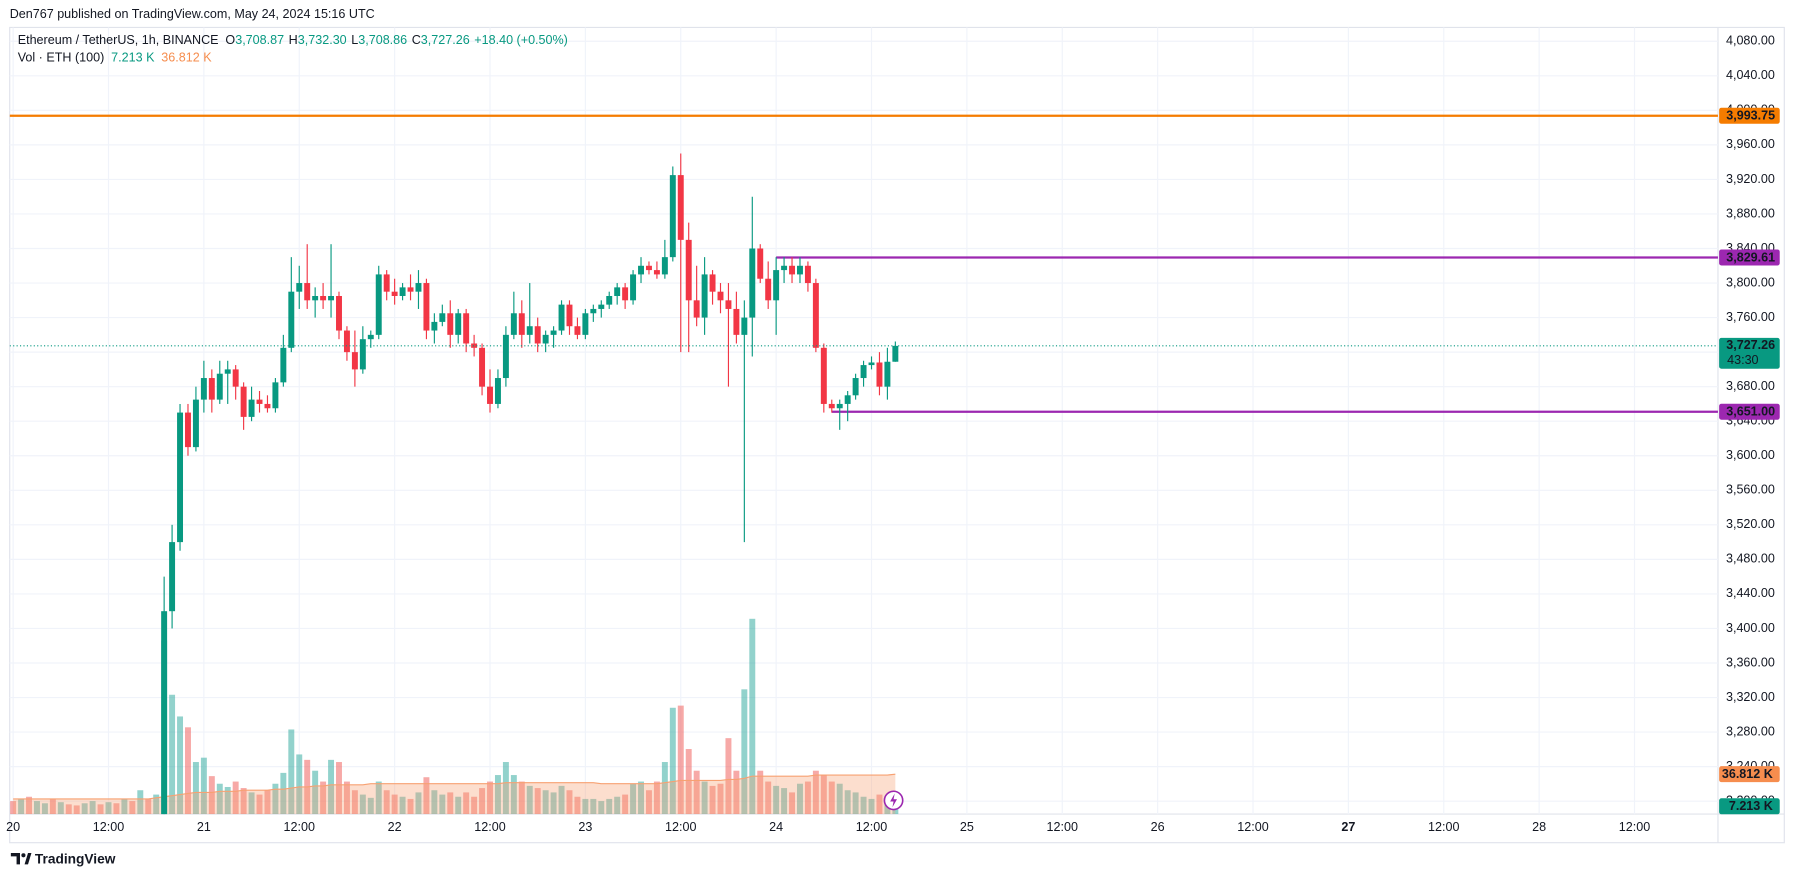  Describe the element at coordinates (13, 827) in the screenshot. I see `x-tick-label: 20` at that location.